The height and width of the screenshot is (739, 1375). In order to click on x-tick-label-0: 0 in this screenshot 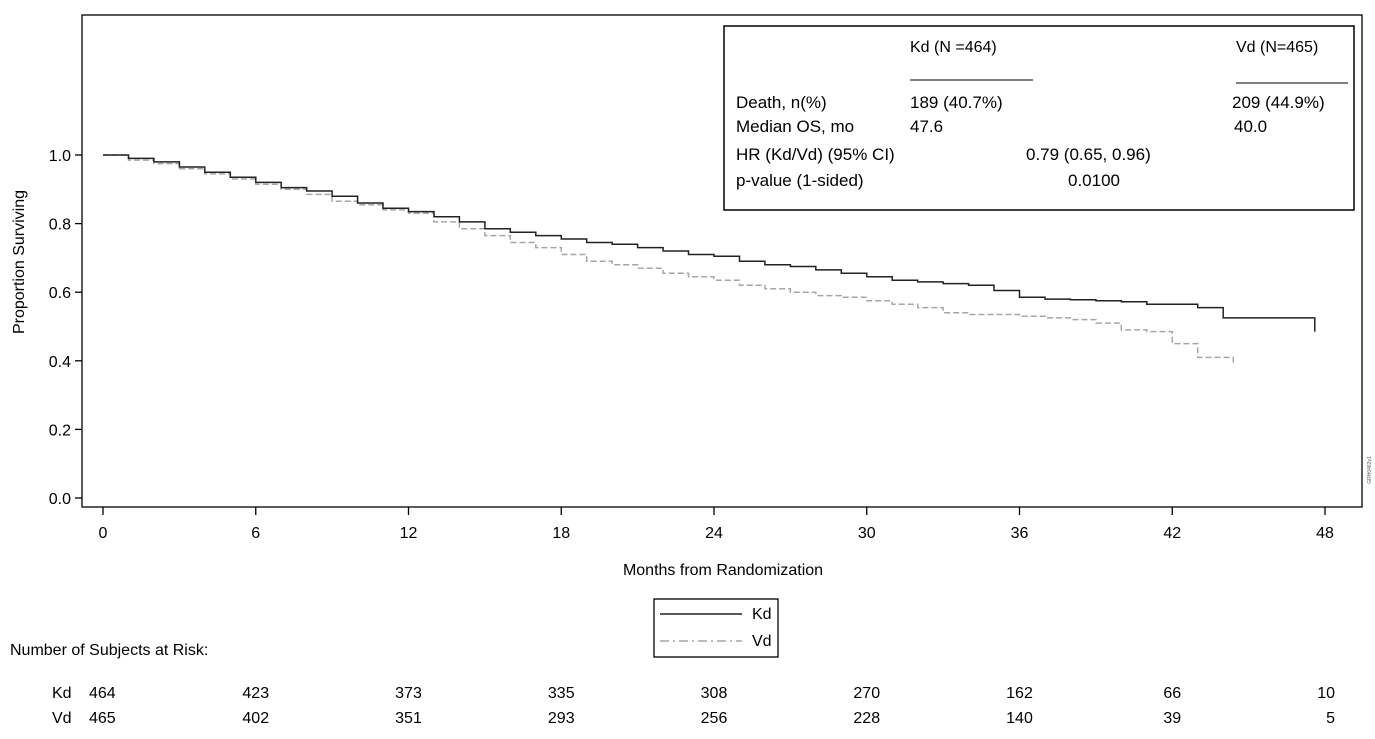, I will do `click(103, 533)`.